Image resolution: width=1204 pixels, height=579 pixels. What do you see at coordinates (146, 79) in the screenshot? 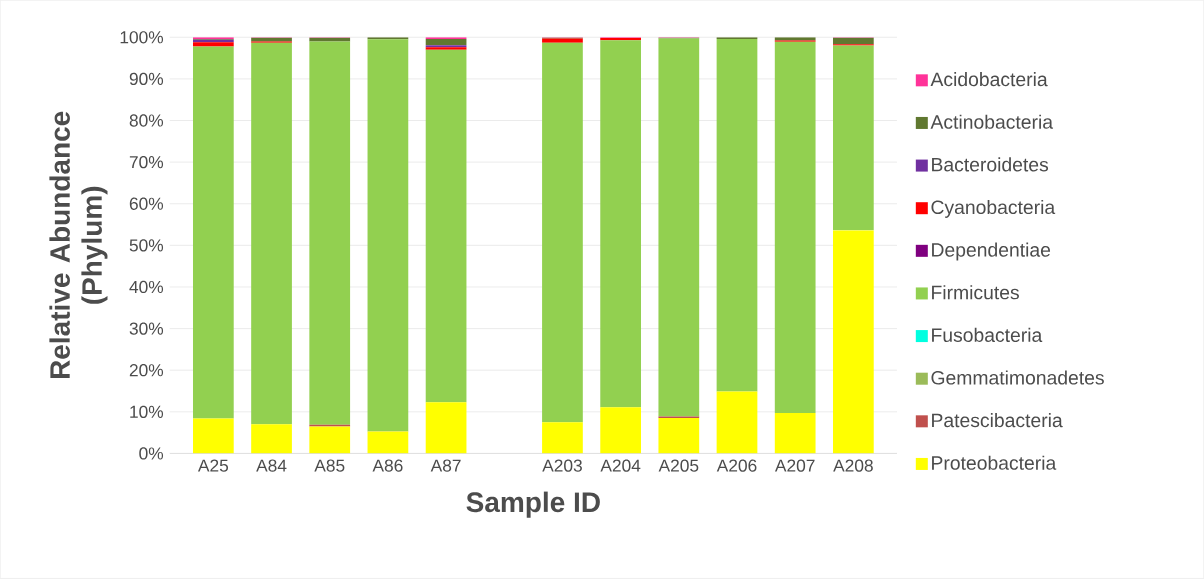
I see `y-tick-label: 90%` at bounding box center [146, 79].